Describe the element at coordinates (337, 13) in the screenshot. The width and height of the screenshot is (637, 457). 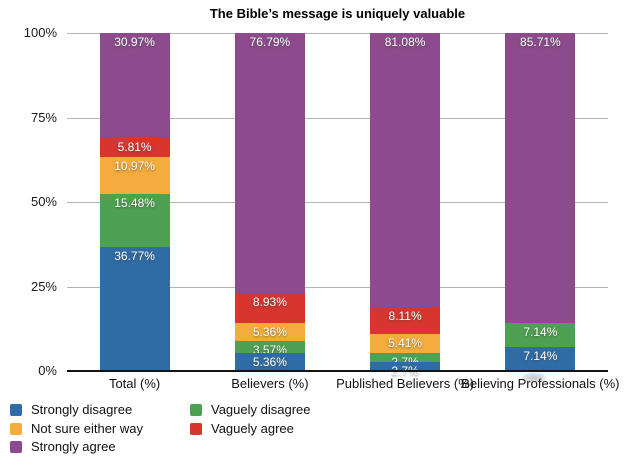
I see `chart-title: The Bible’s message is uniquely valuable` at that location.